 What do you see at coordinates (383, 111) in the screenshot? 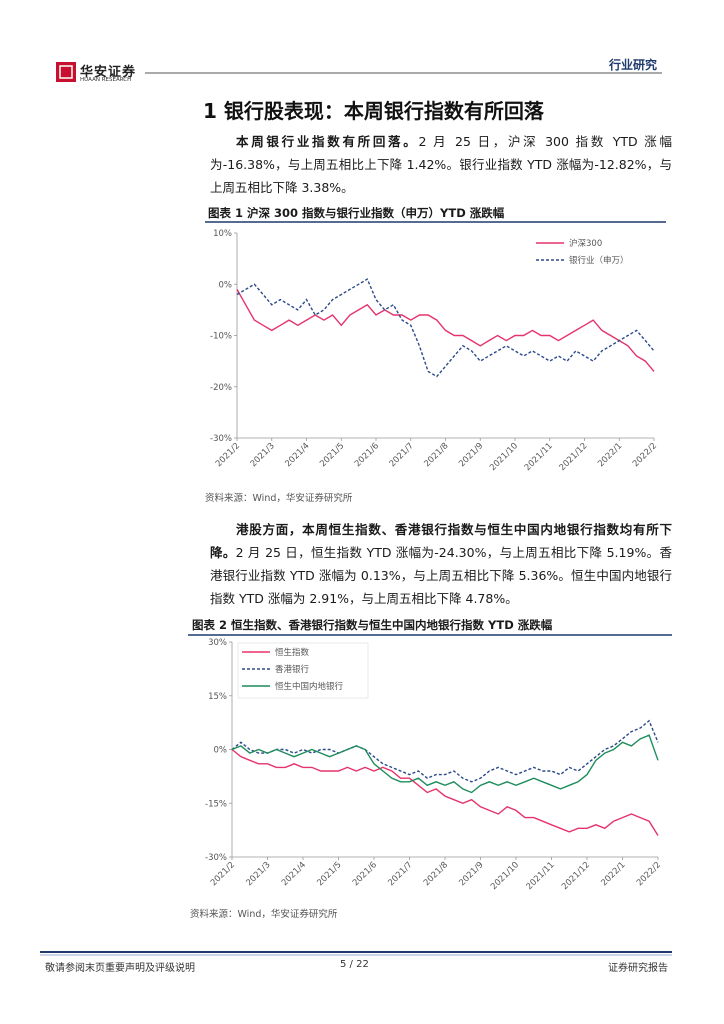
I see `section-title: 银行股表现：本周银行指数有所回落` at bounding box center [383, 111].